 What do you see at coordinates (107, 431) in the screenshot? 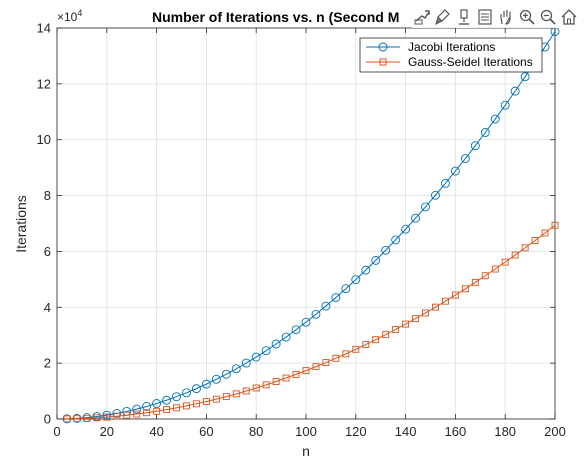
I see `x-tick-label: 20` at bounding box center [107, 431].